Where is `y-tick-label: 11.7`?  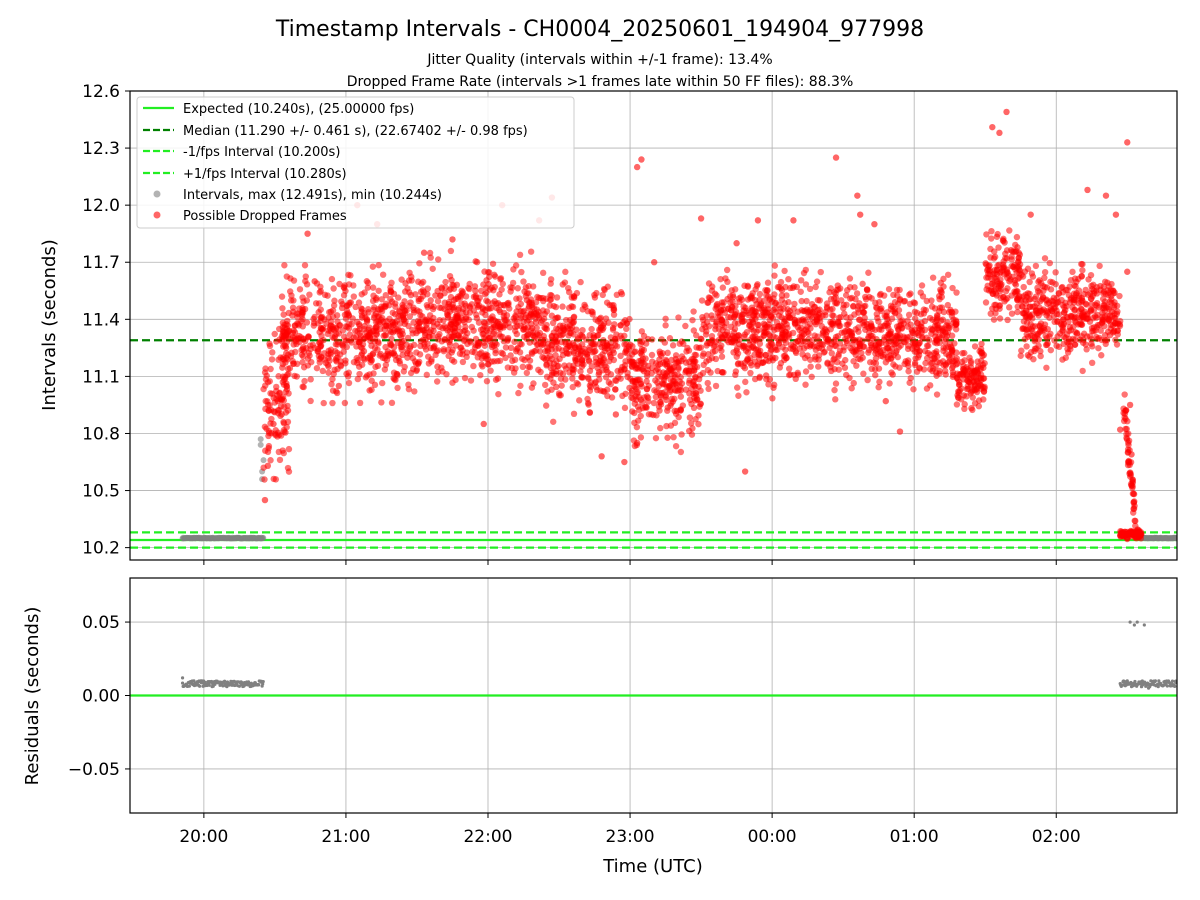 y-tick-label: 11.7 is located at coordinates (101, 263).